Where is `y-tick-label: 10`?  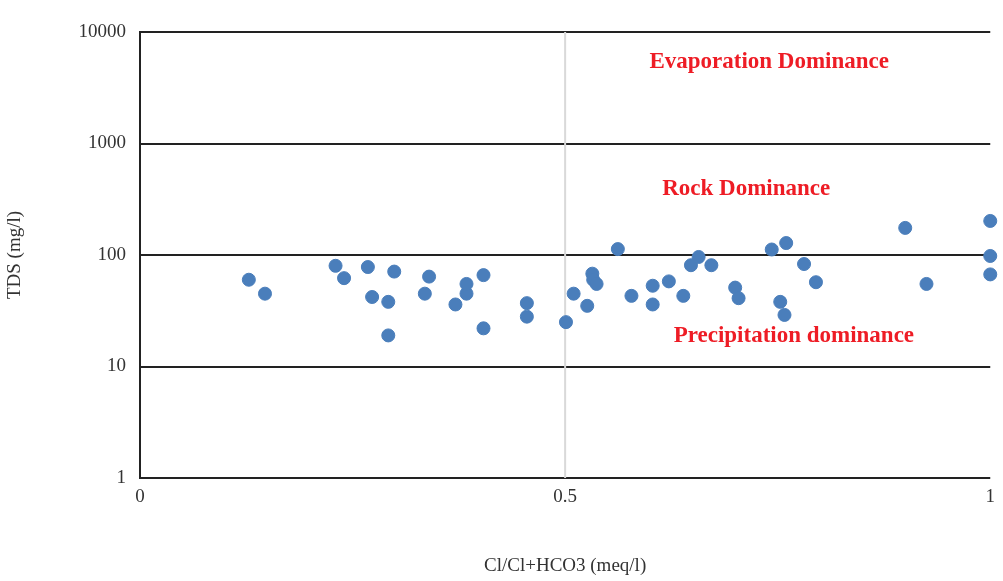
y-tick-label: 10 is located at coordinates (116, 365).